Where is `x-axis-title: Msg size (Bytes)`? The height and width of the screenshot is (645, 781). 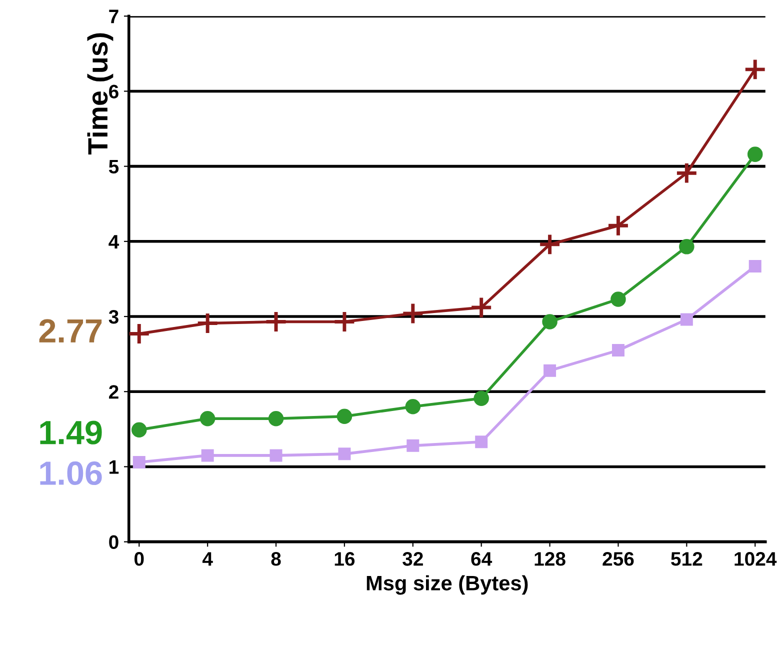 x-axis-title: Msg size (Bytes) is located at coordinates (447, 585).